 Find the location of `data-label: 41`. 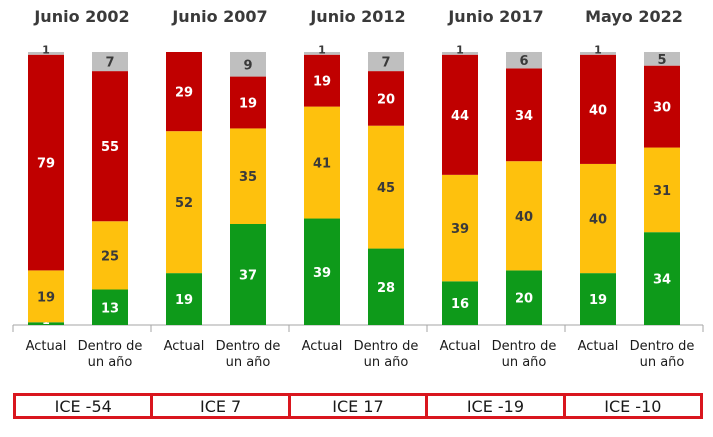

data-label: 41 is located at coordinates (322, 164).